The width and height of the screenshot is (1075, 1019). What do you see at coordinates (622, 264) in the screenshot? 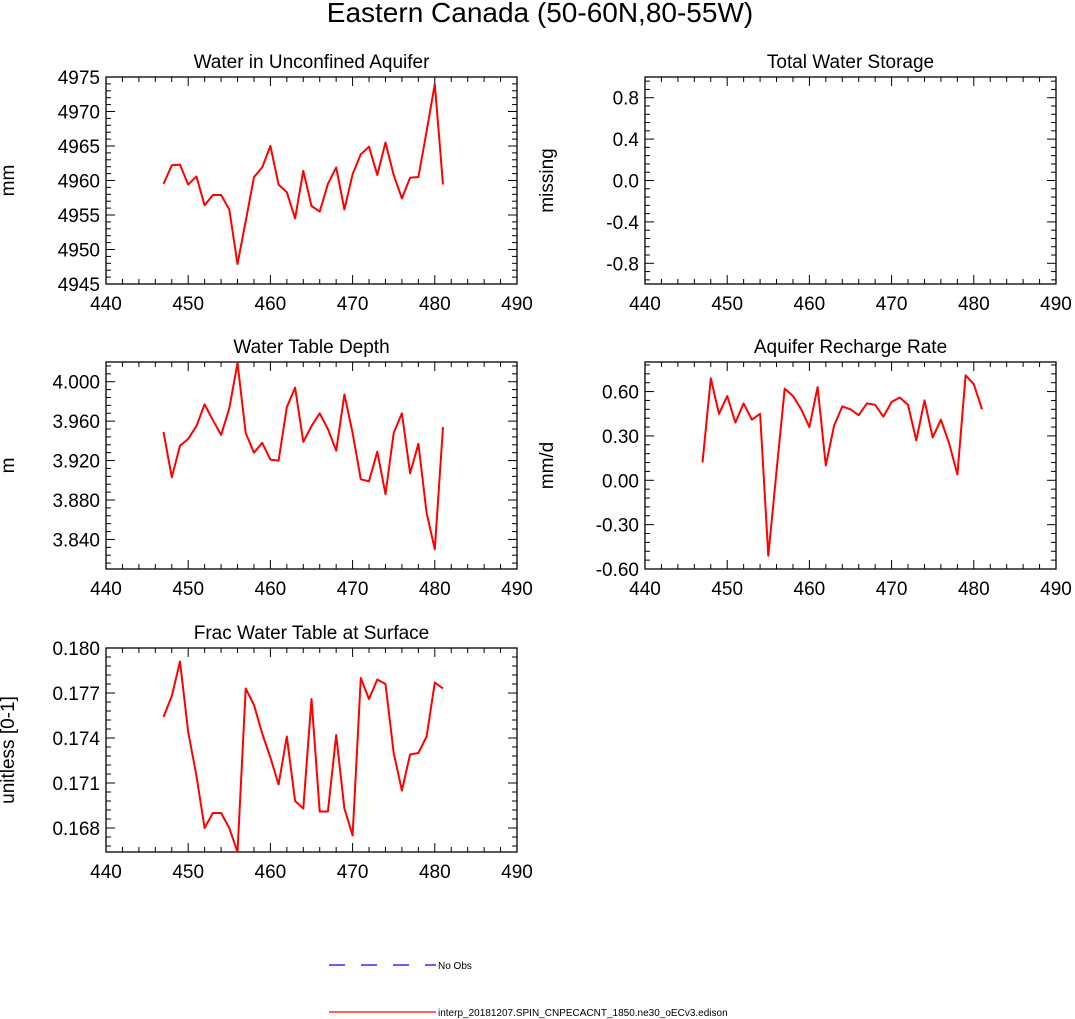
I see `y-tick-label: -0.8` at bounding box center [622, 264].